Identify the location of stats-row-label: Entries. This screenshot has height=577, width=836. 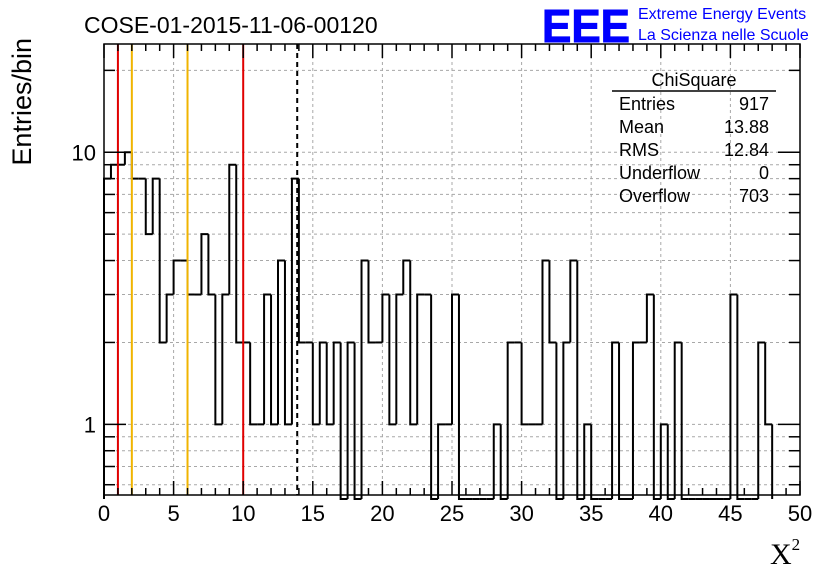
(647, 104).